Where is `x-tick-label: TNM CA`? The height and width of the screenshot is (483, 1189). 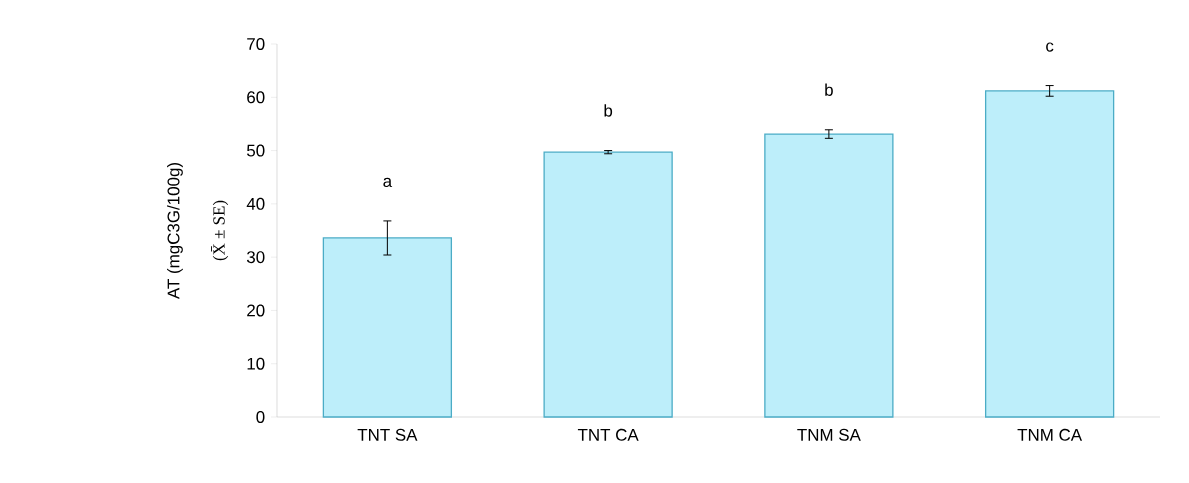
x-tick-label: TNM CA is located at coordinates (1050, 434).